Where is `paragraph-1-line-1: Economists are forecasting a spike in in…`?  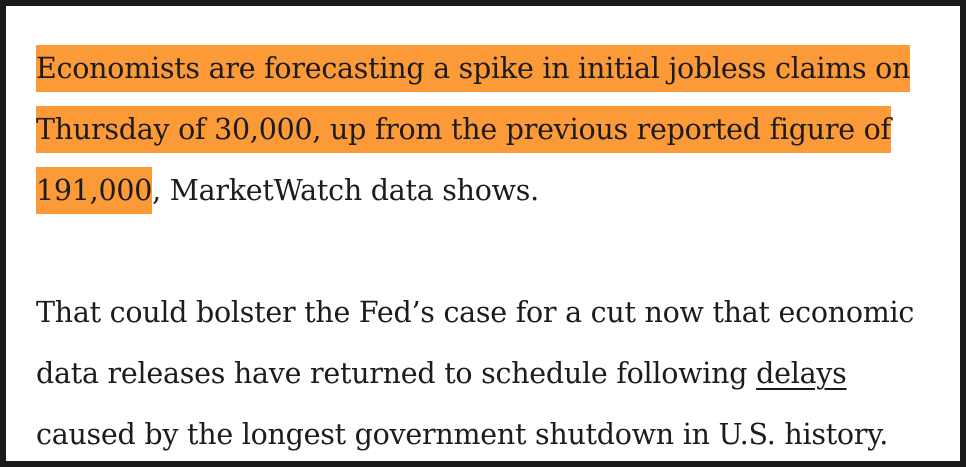 paragraph-1-line-1: Economists are forecasting a spike in in… is located at coordinates (486, 68).